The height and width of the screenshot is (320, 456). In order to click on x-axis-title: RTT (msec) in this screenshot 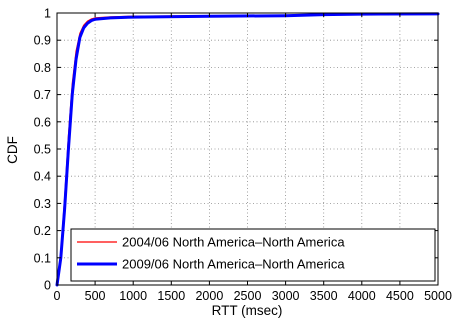, I will do `click(247, 310)`.